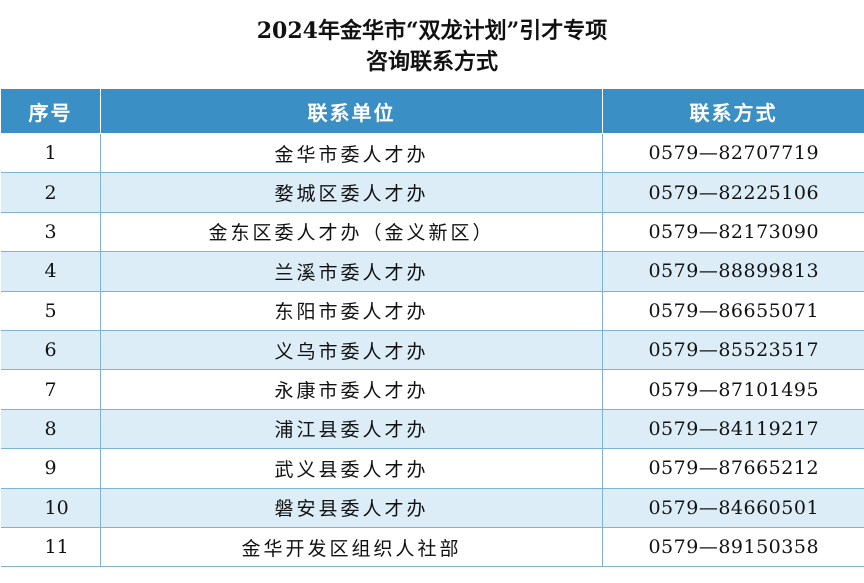  Describe the element at coordinates (50, 153) in the screenshot. I see `row-no: 1` at that location.